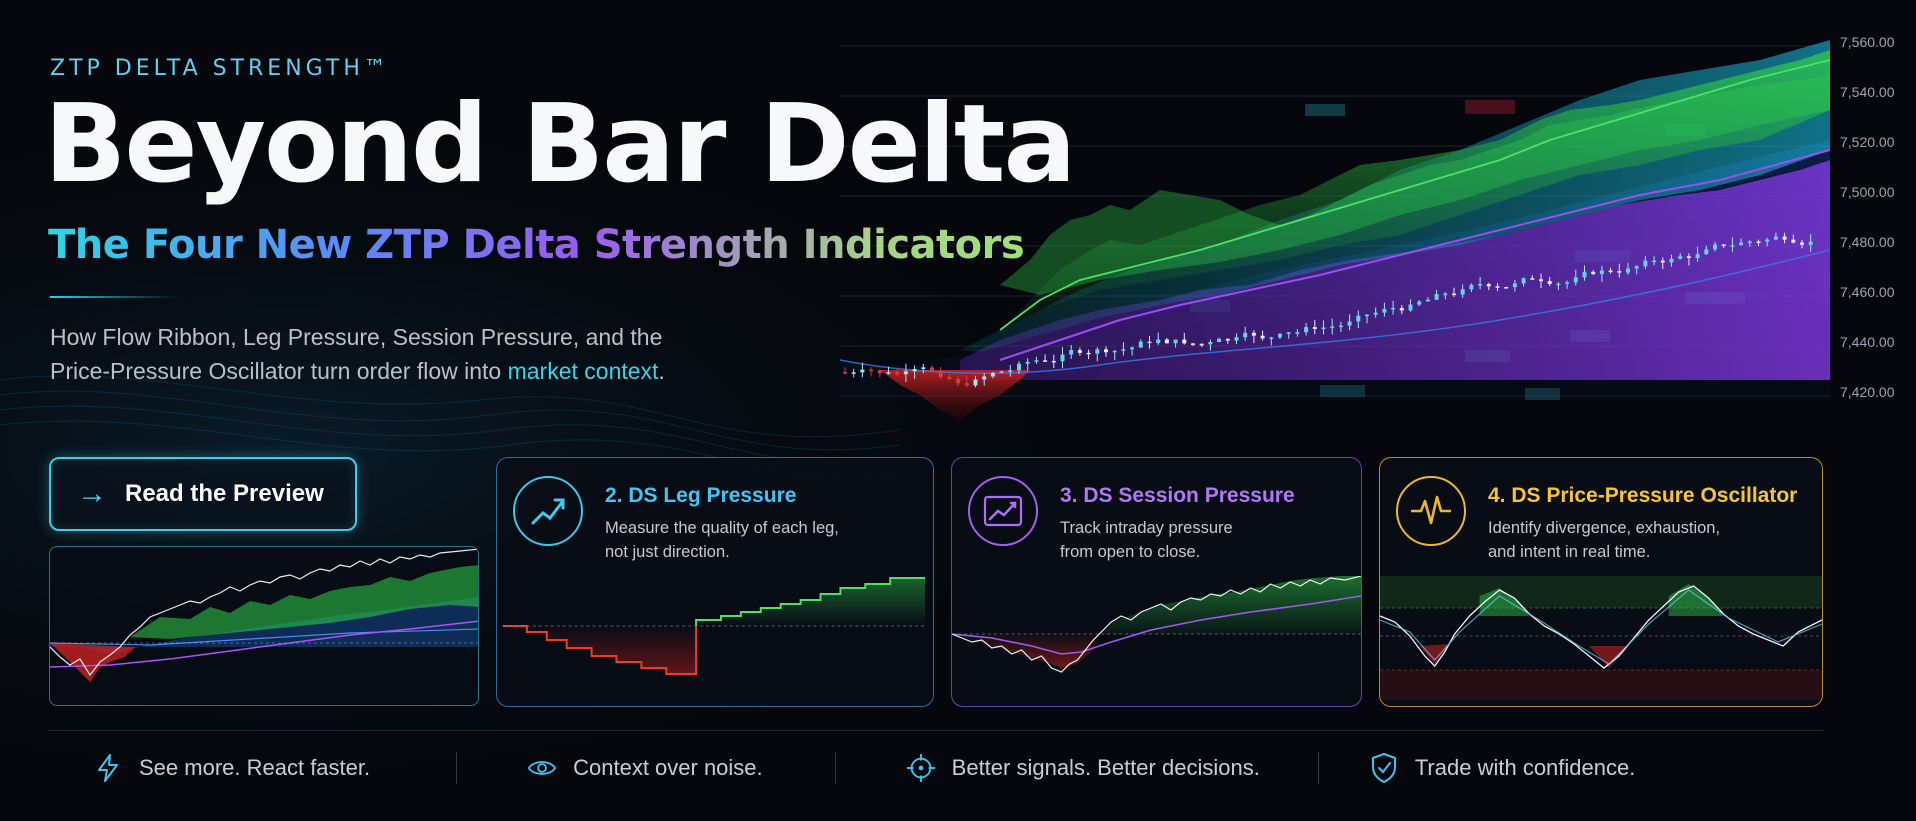  Describe the element at coordinates (1146, 528) in the screenshot. I see `card-description-line: Track intraday pressure` at that location.